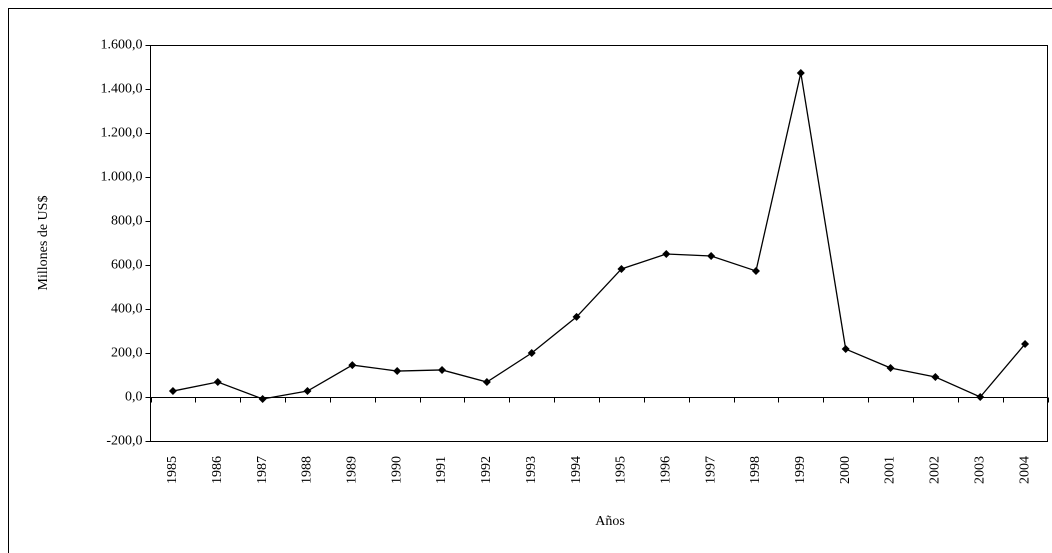 The image size is (1052, 553). I want to click on x-tick-label: 1989, so click(352, 470).